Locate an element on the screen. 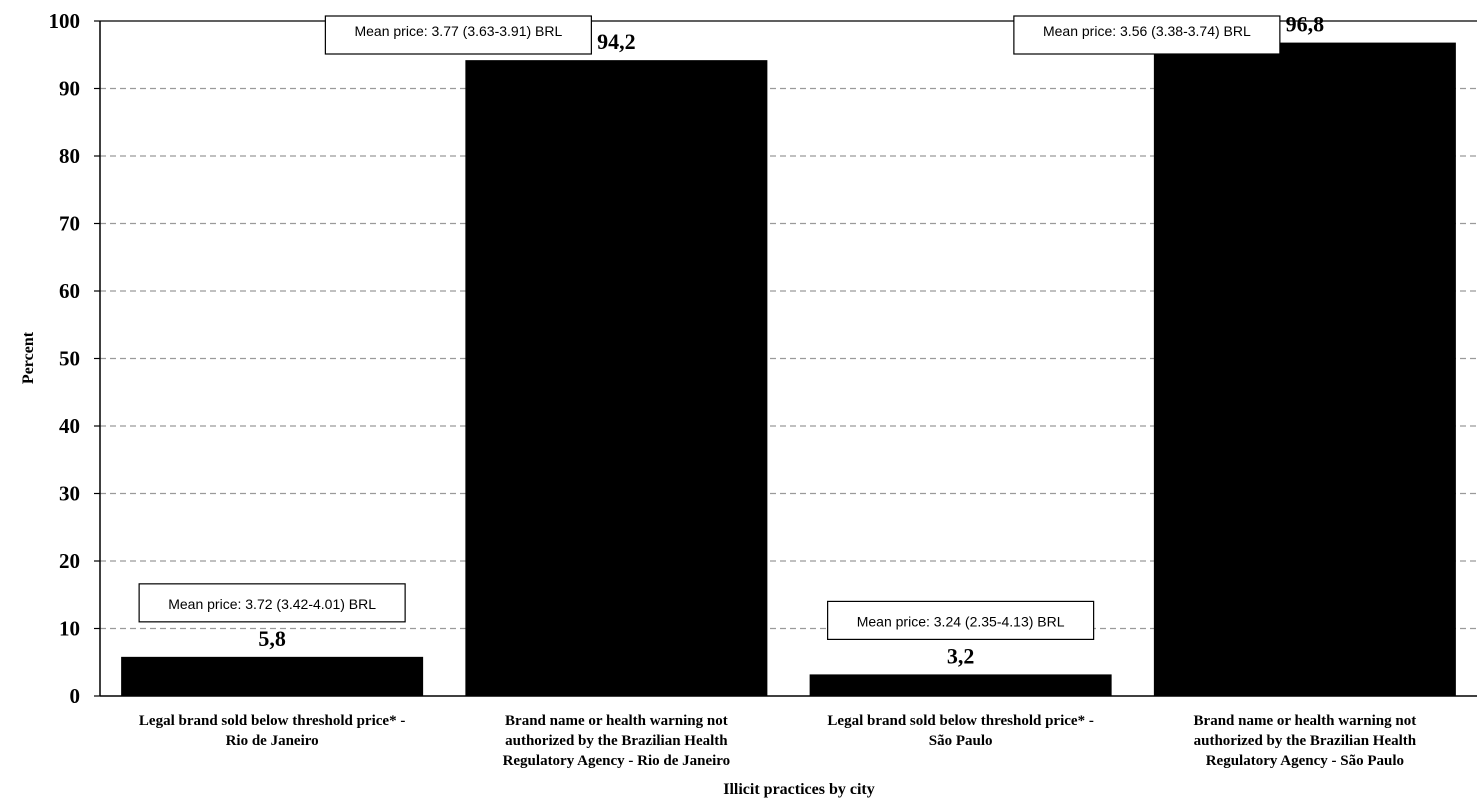 This screenshot has width=1477, height=800. y-axis-title: Percent is located at coordinates (28, 357).